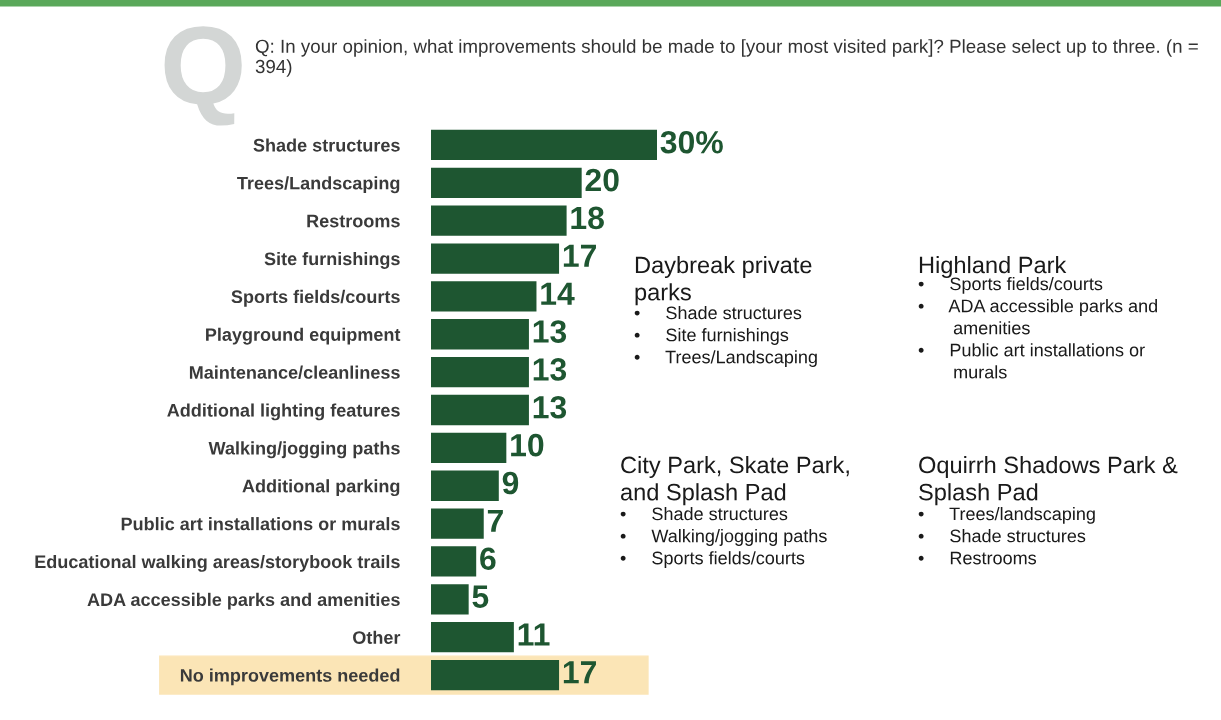 This screenshot has height=720, width=1221. I want to click on y-tick-label: Additional lighting features, so click(283, 412).